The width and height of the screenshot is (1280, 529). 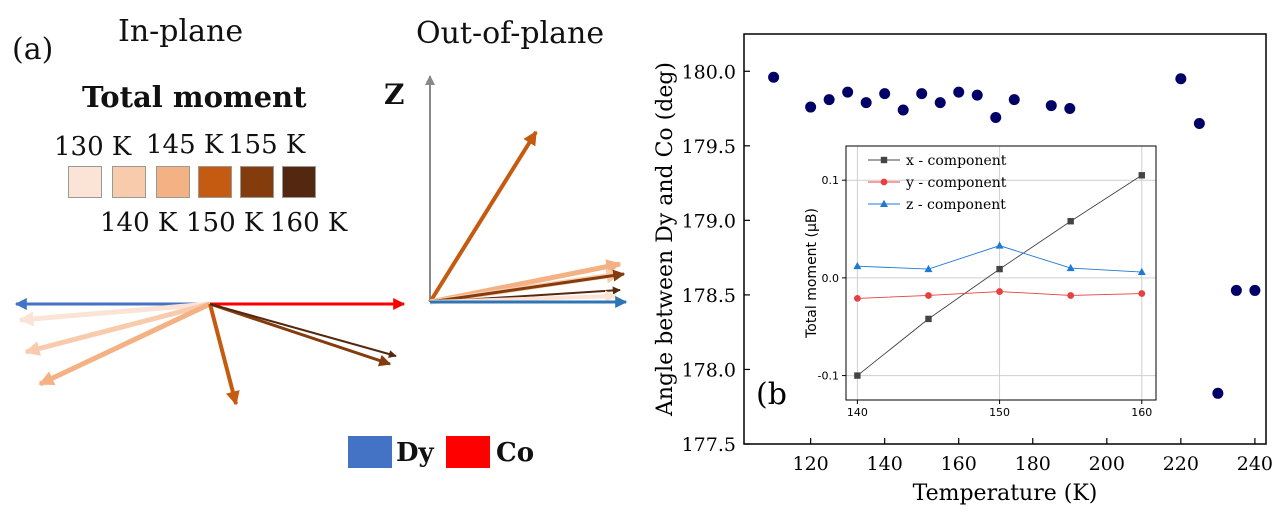 What do you see at coordinates (1255, 464) in the screenshot?
I see `main-x-tick-label: 240` at bounding box center [1255, 464].